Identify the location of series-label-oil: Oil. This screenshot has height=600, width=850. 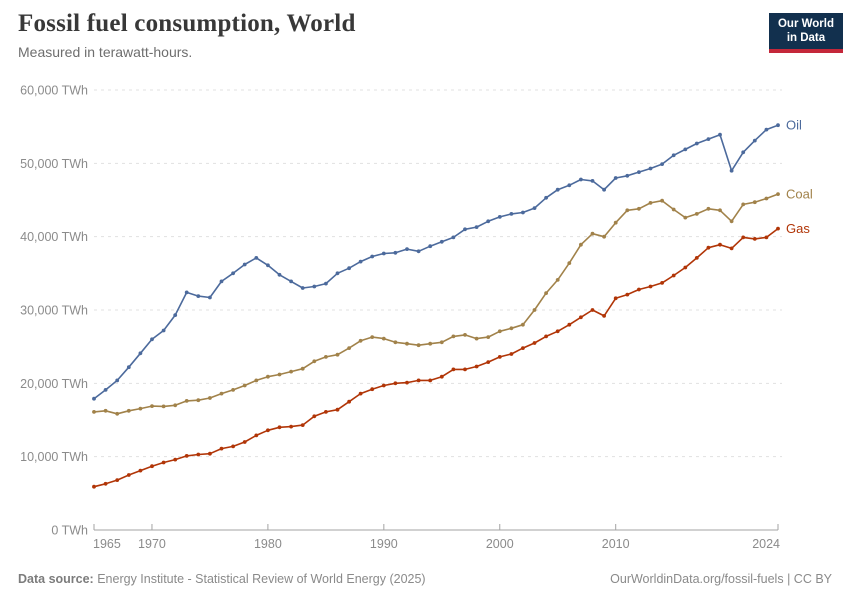
(794, 125).